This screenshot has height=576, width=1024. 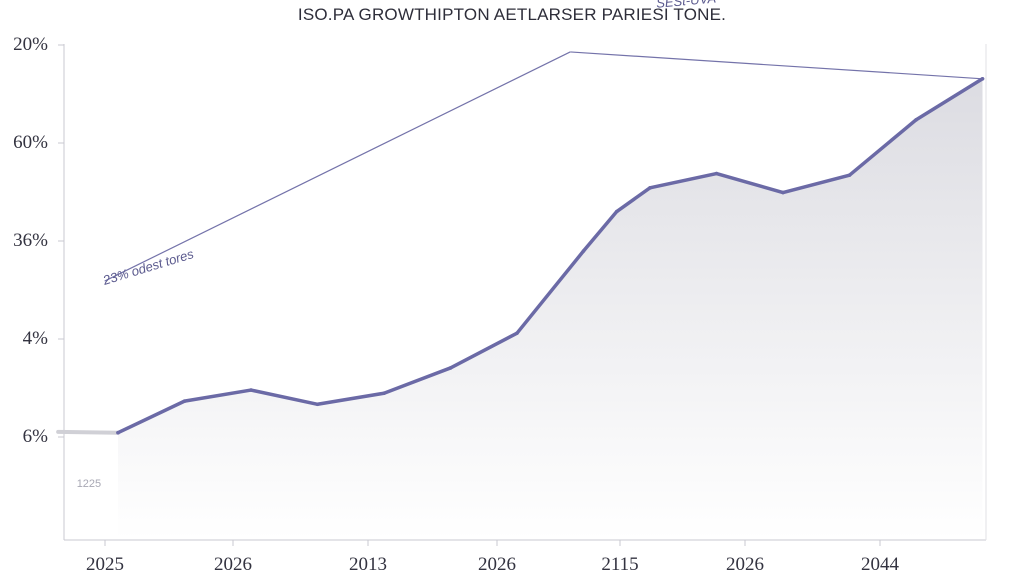 I want to click on x-tick-label: 2044, so click(x=880, y=564).